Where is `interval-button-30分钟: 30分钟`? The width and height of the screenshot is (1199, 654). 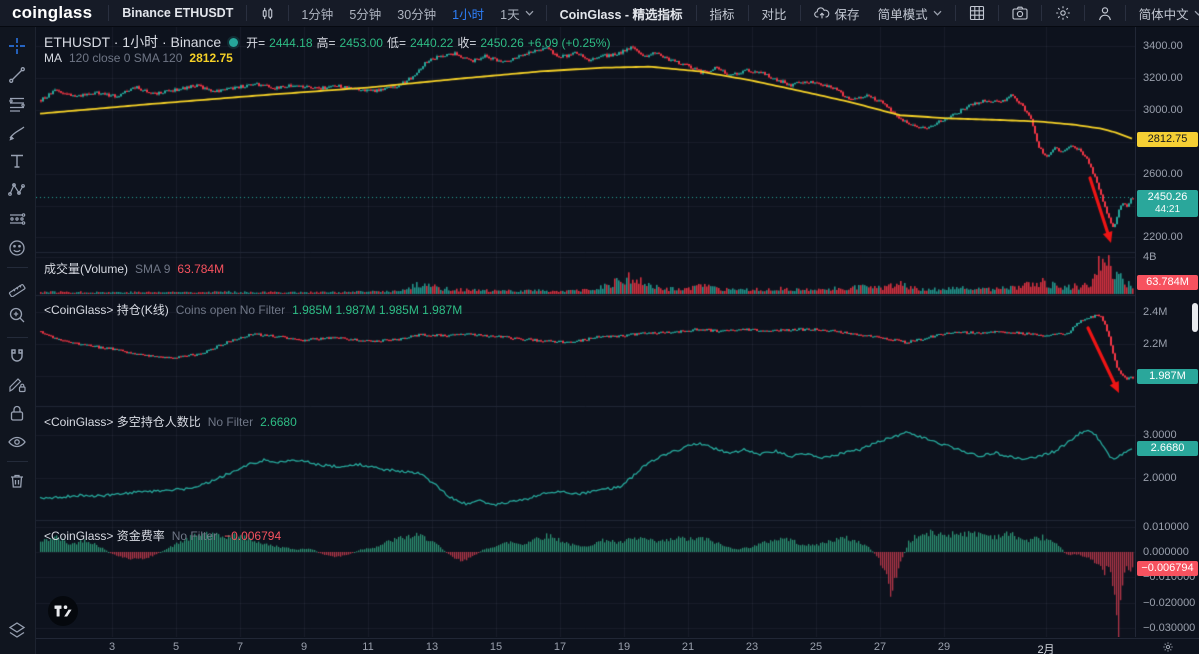 interval-button-30分钟: 30分钟 is located at coordinates (417, 14).